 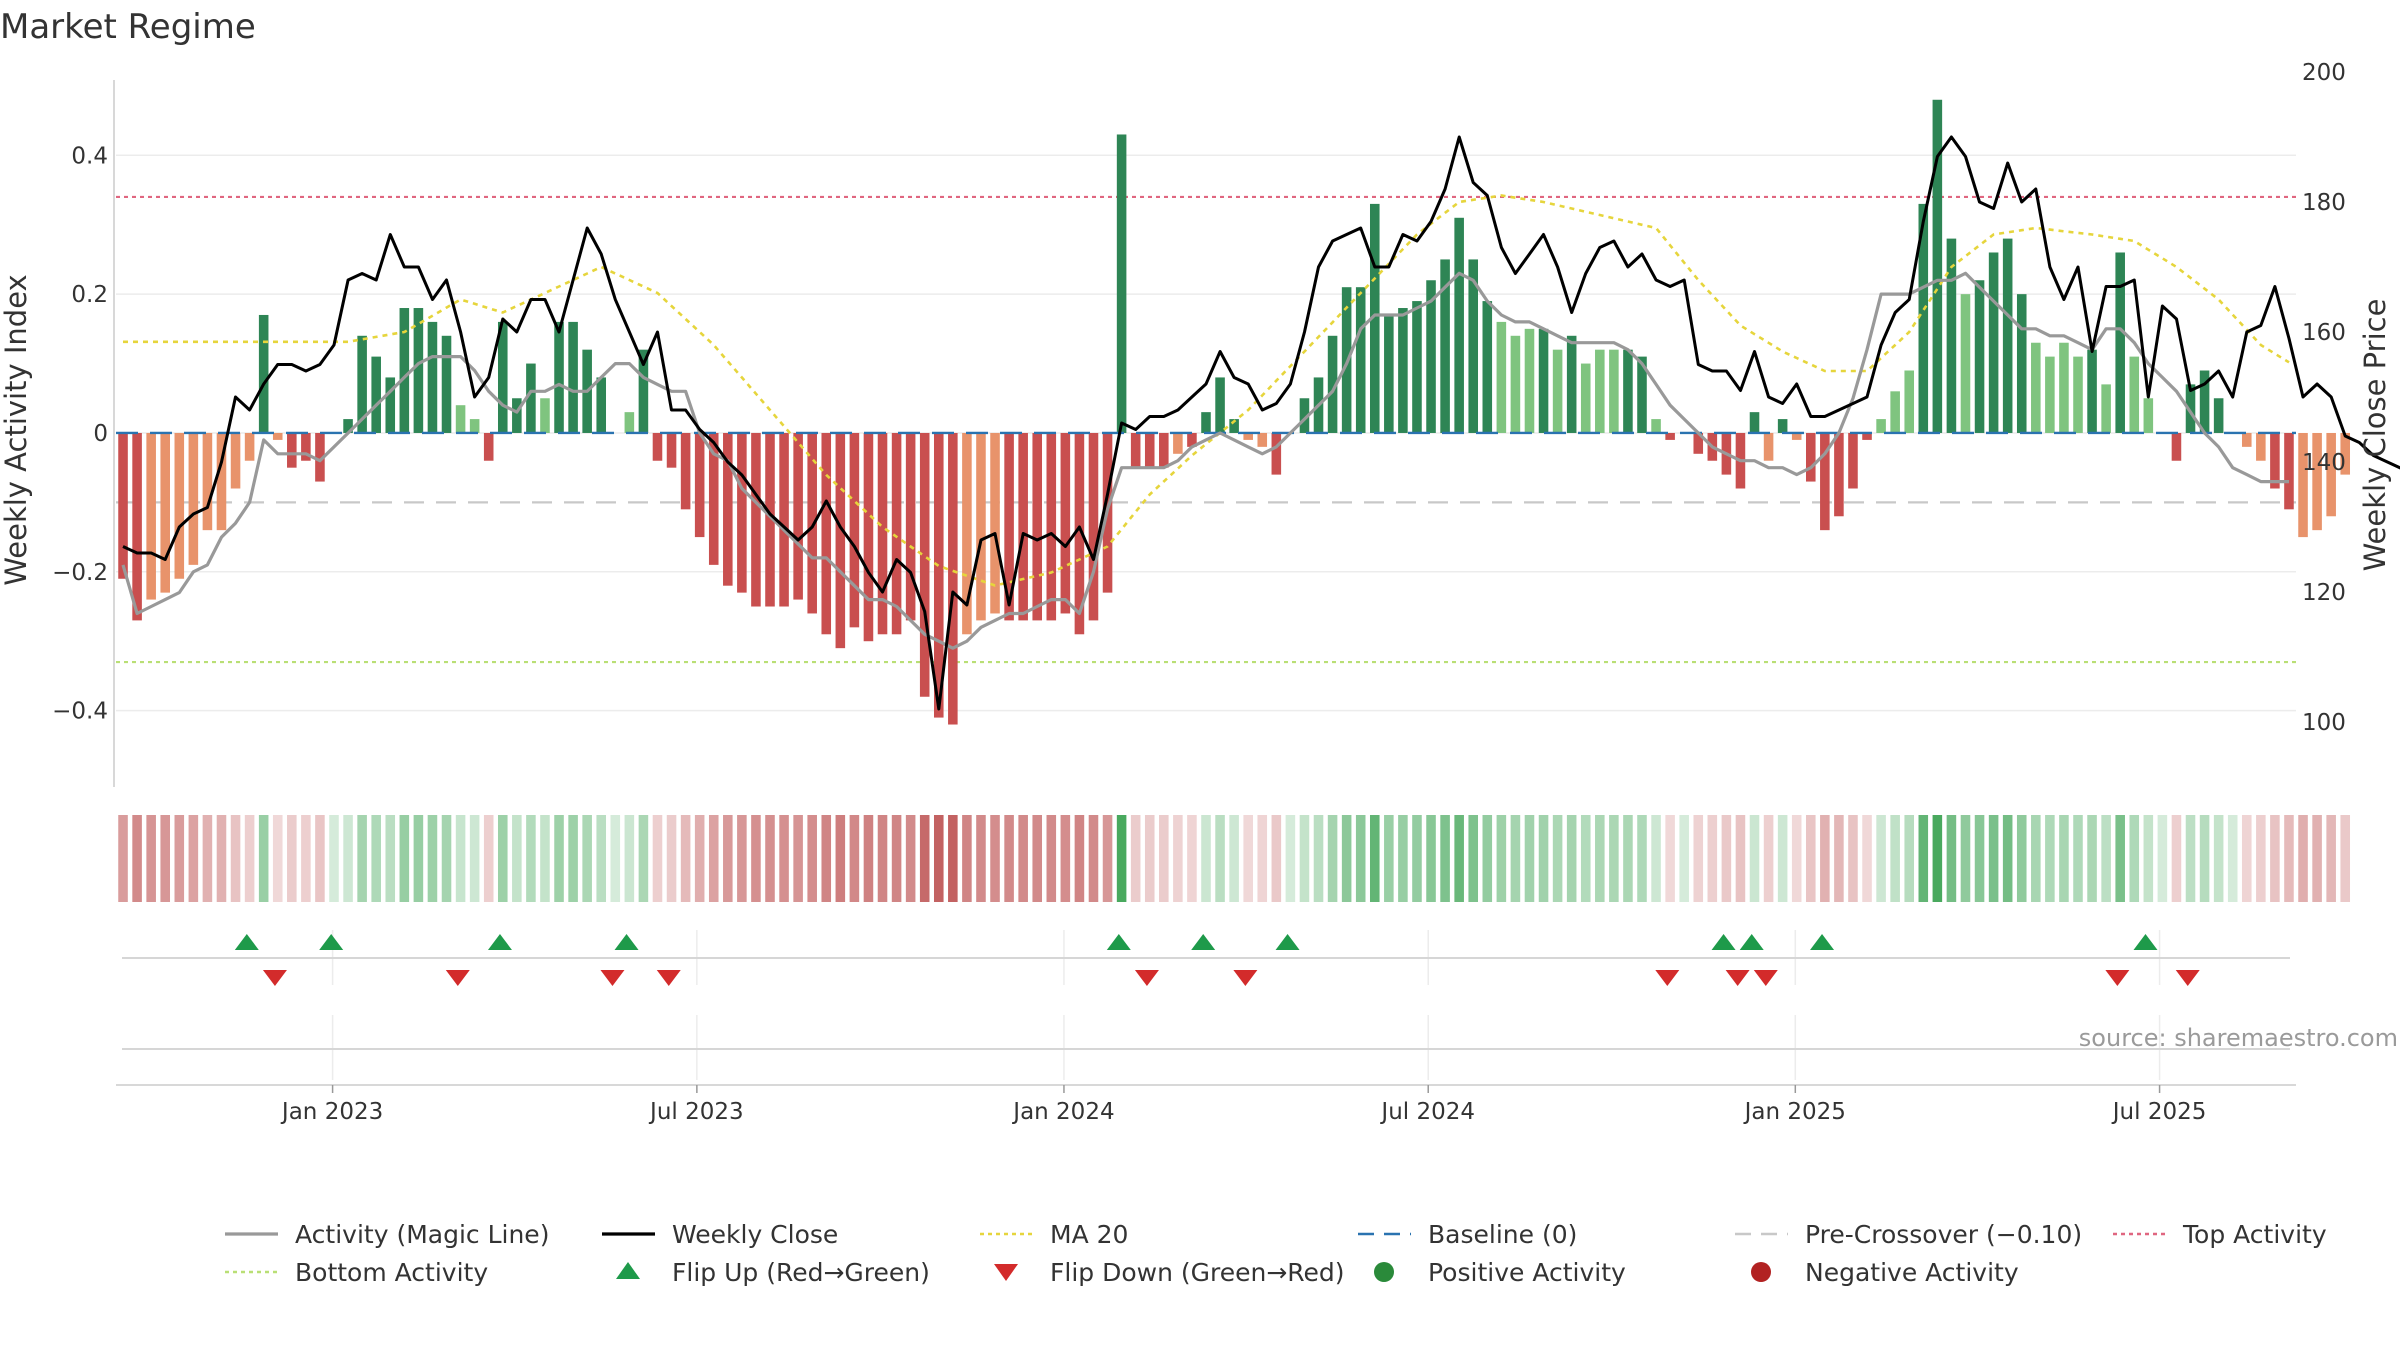 I want to click on legend-item: Weekly Close, so click(x=720, y=1234).